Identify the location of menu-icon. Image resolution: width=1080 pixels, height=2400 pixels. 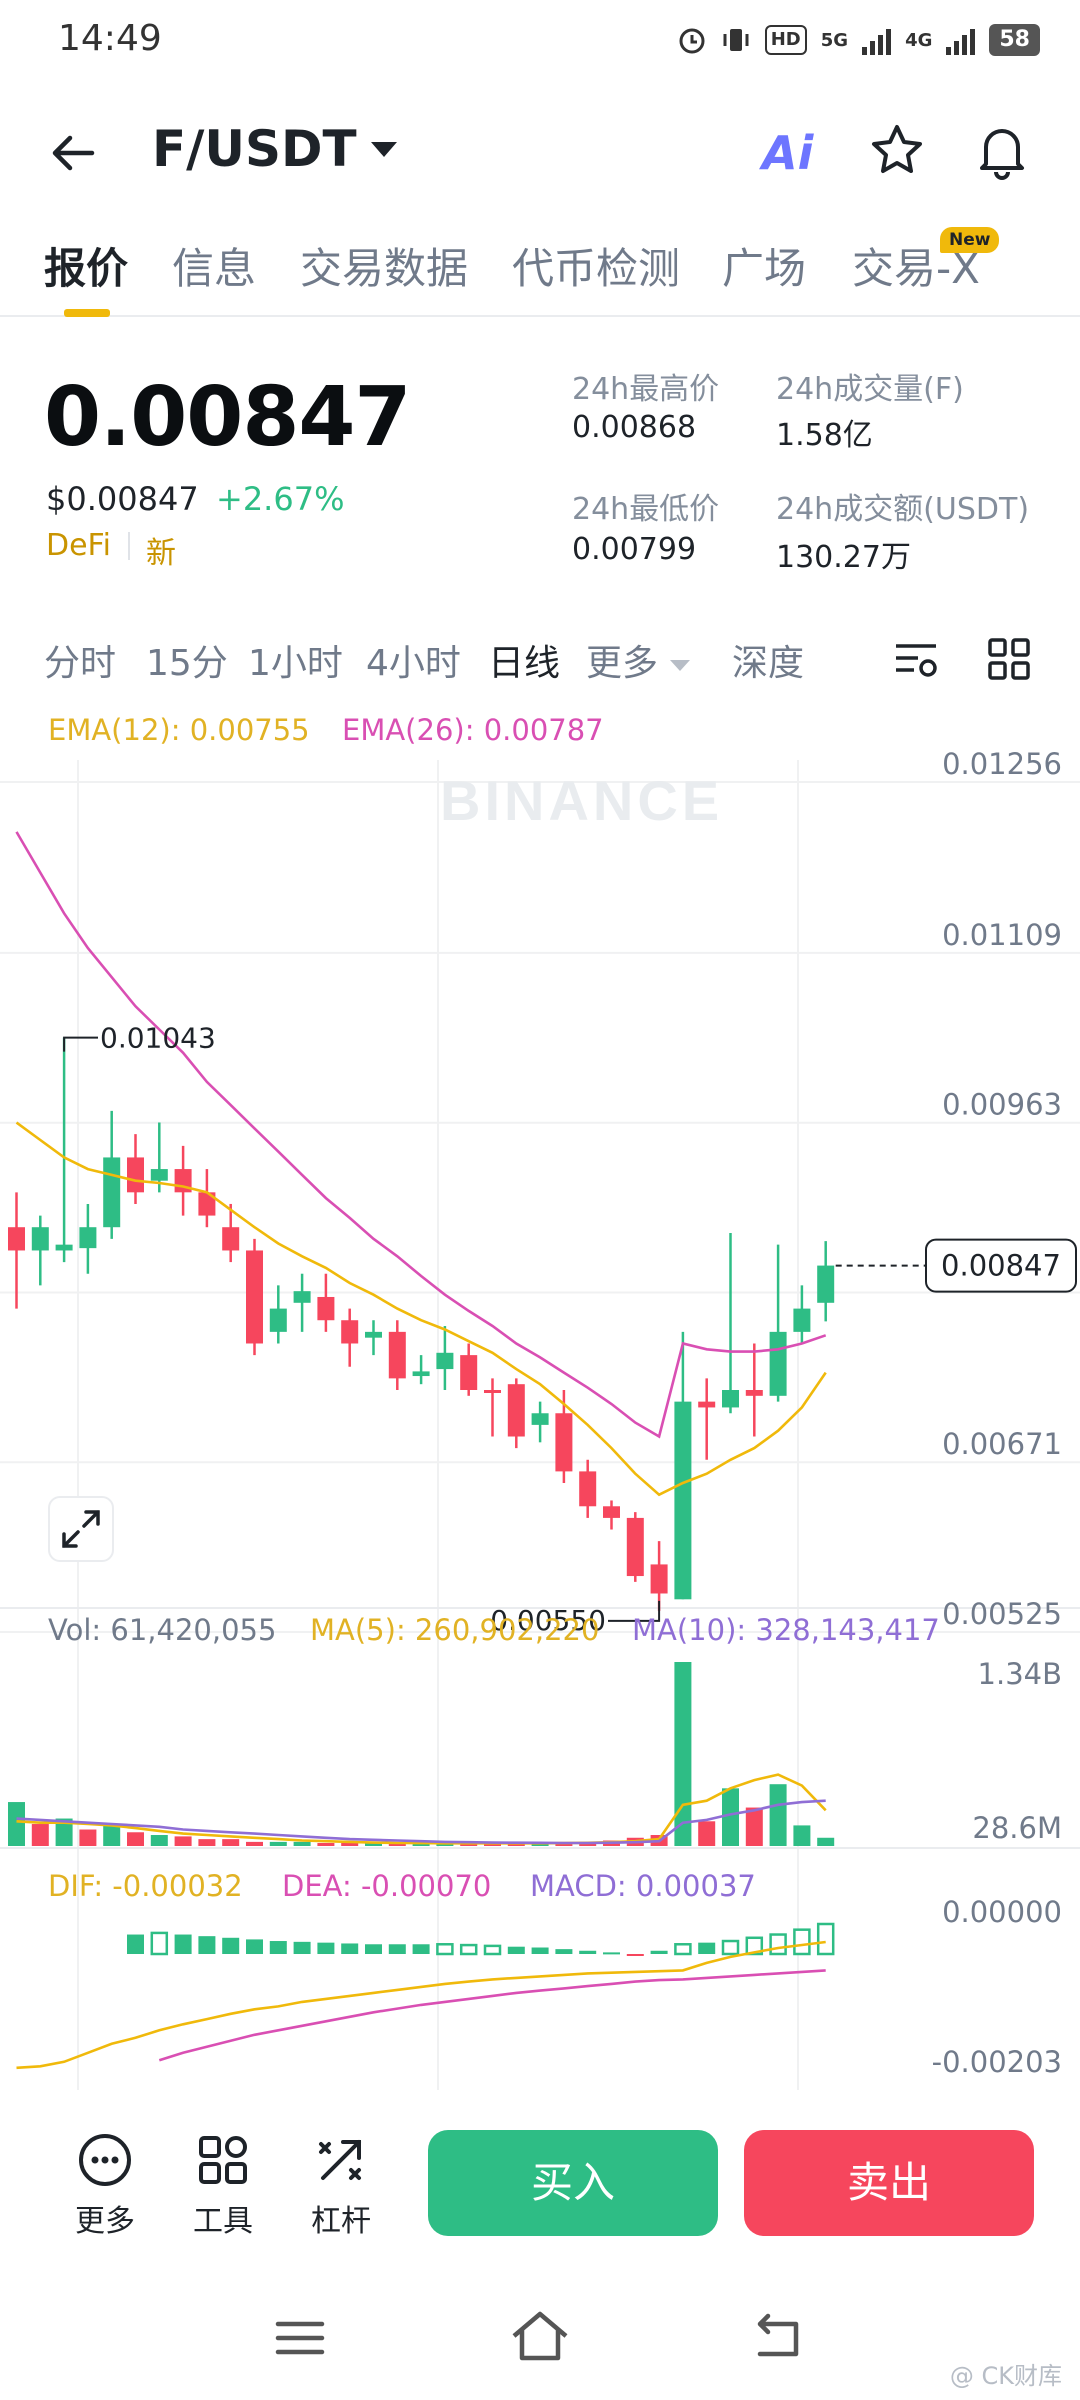
(300, 2338).